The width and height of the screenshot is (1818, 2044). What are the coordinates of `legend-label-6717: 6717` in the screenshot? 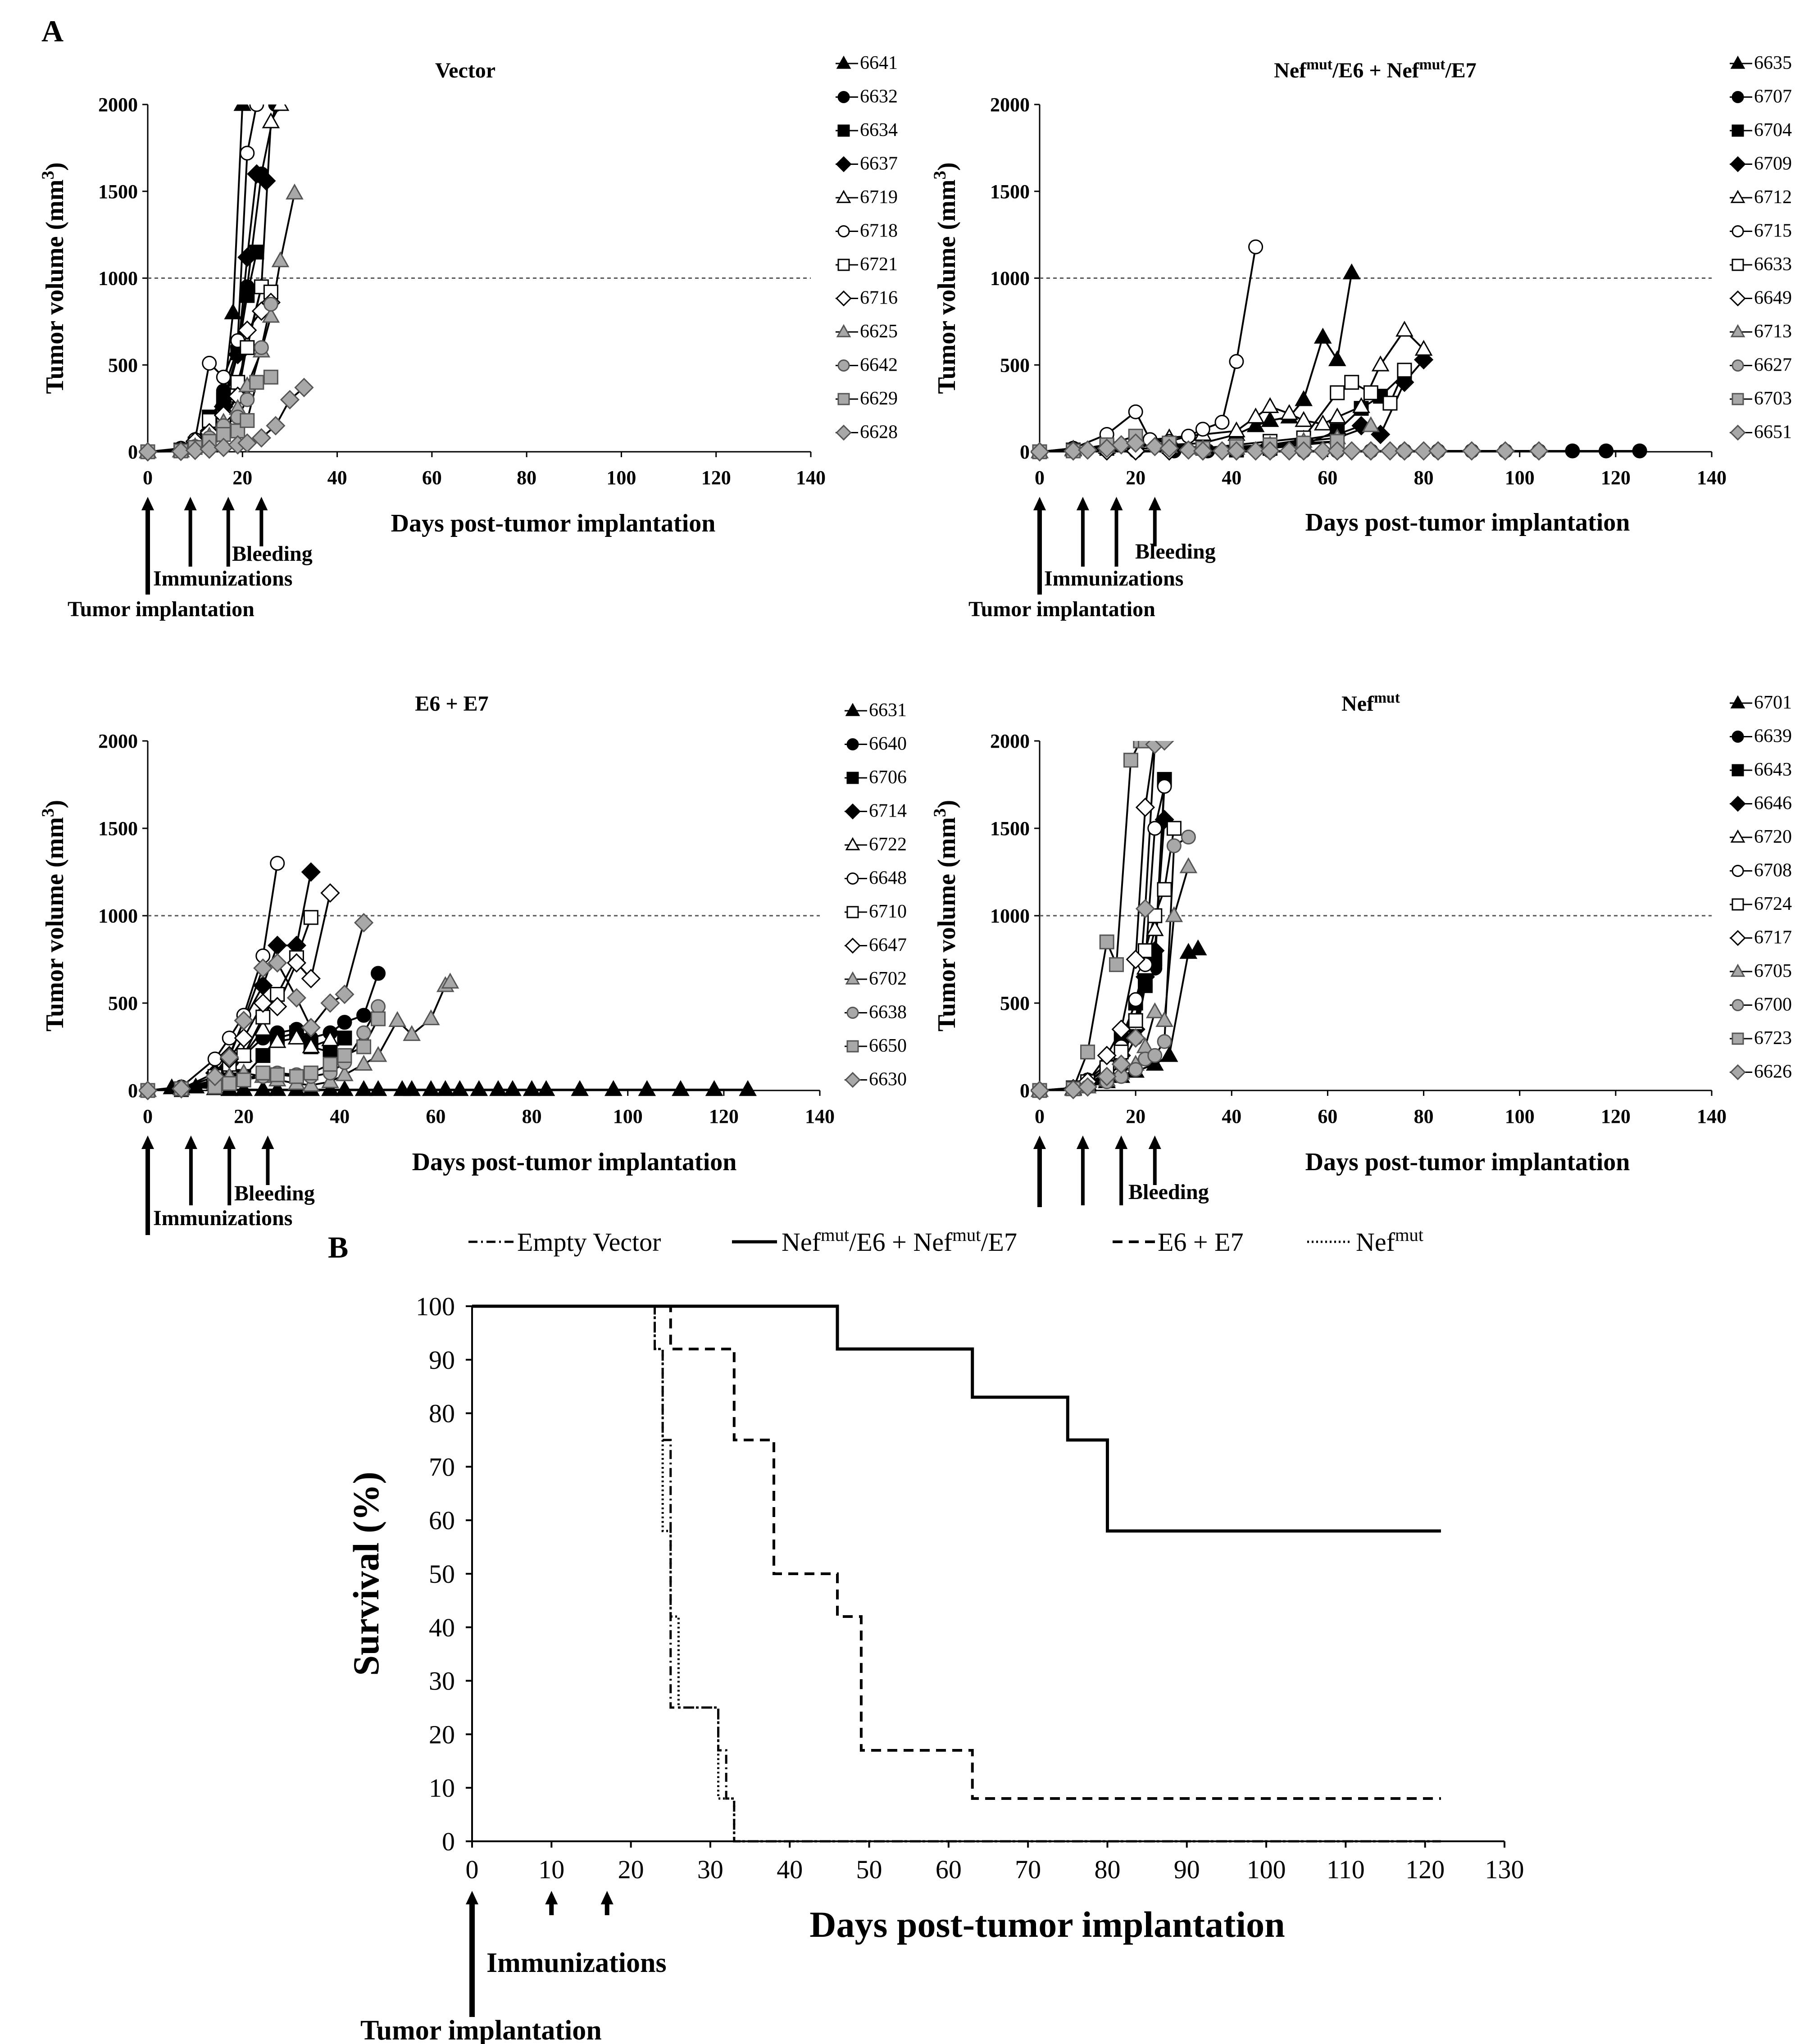 It's located at (1773, 938).